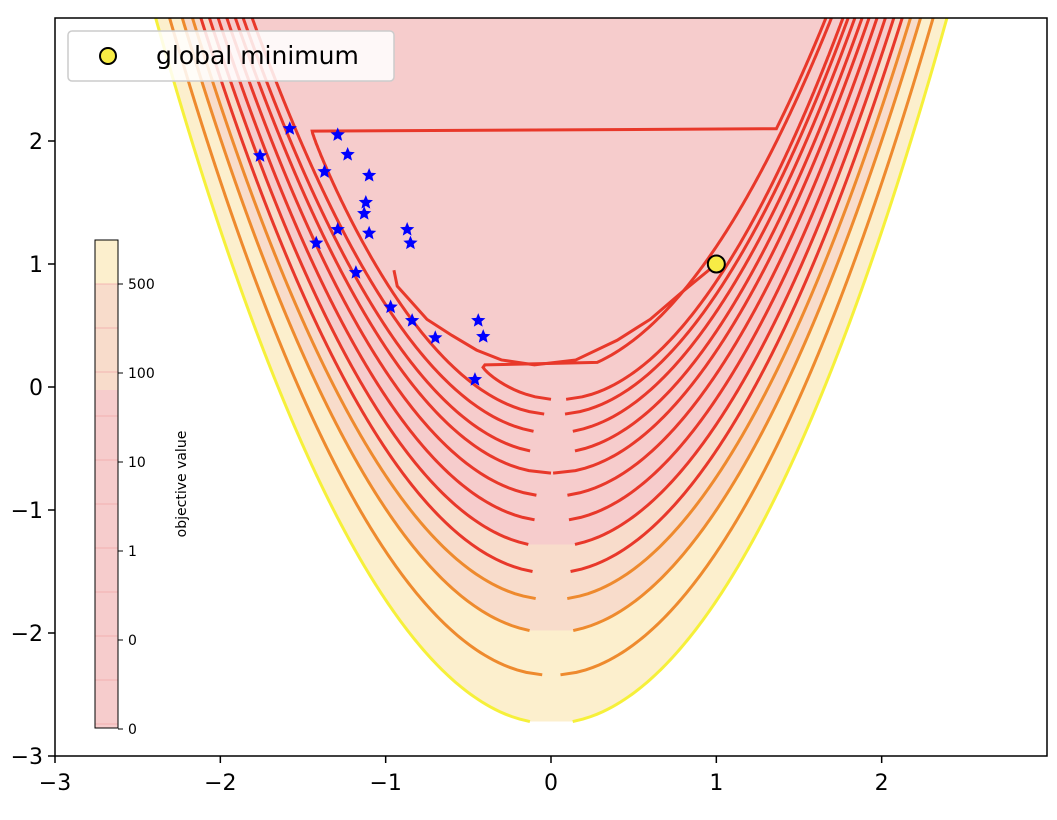  Describe the element at coordinates (882, 783) in the screenshot. I see `x-tick-label: 2` at that location.